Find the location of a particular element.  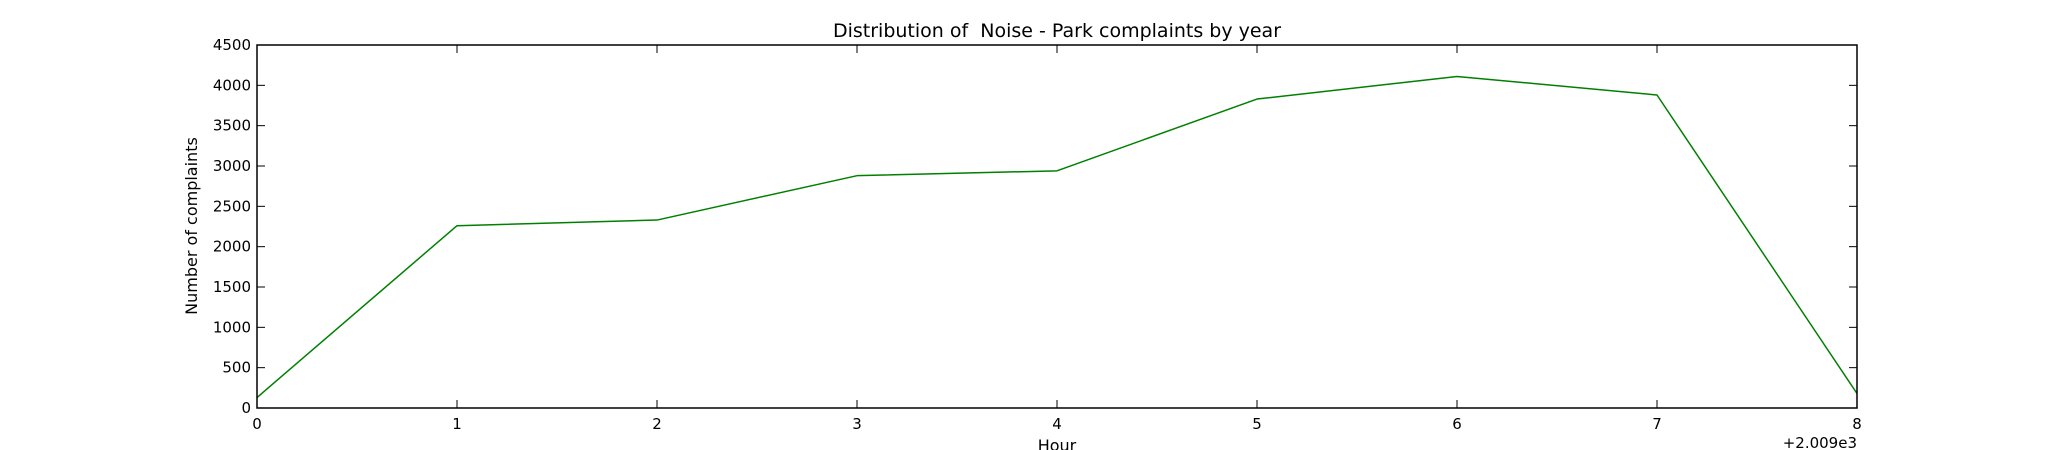

y-tick-label: 500 is located at coordinates (236, 368).